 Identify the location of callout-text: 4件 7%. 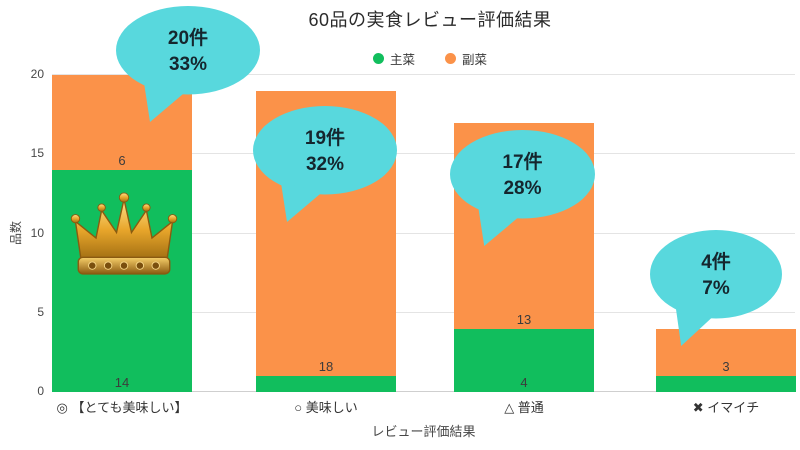
(716, 276).